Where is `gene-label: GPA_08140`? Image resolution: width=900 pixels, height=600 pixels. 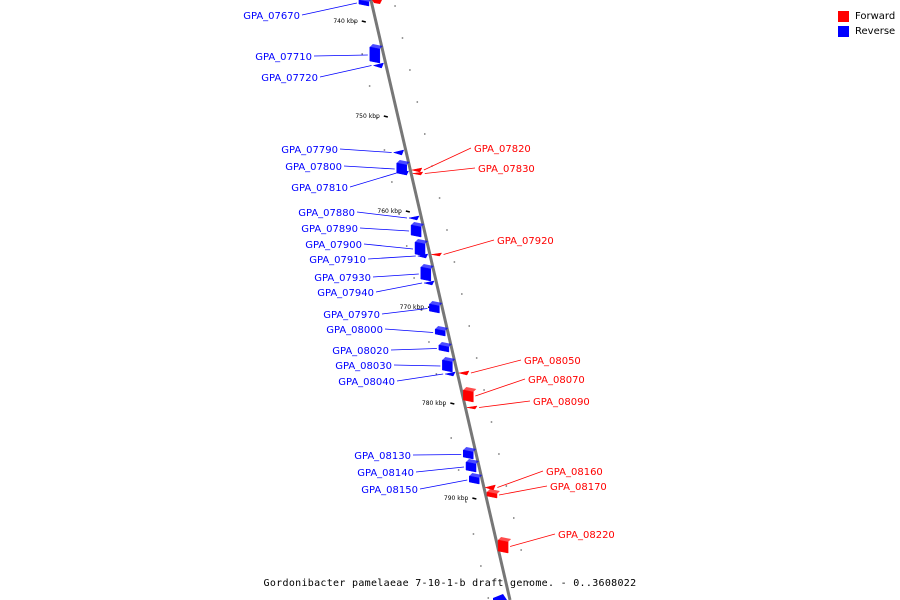 gene-label: GPA_08140 is located at coordinates (385, 473).